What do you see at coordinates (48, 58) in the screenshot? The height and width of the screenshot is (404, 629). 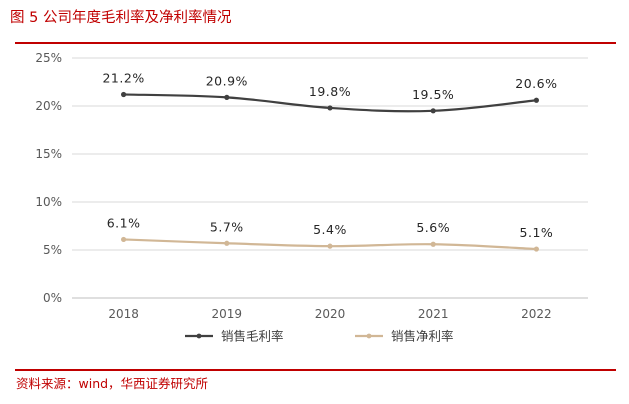 I see `y-tick-label: 25%` at bounding box center [48, 58].